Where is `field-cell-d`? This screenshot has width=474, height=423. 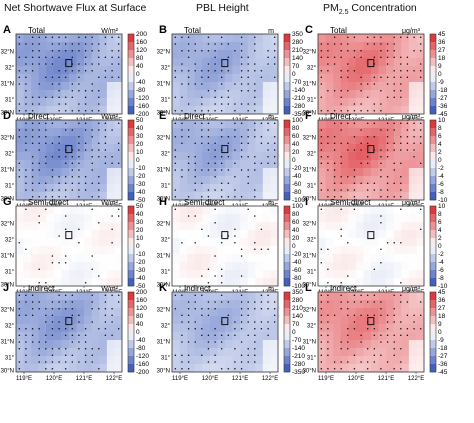 field-cell-d is located at coordinates (20, 140).